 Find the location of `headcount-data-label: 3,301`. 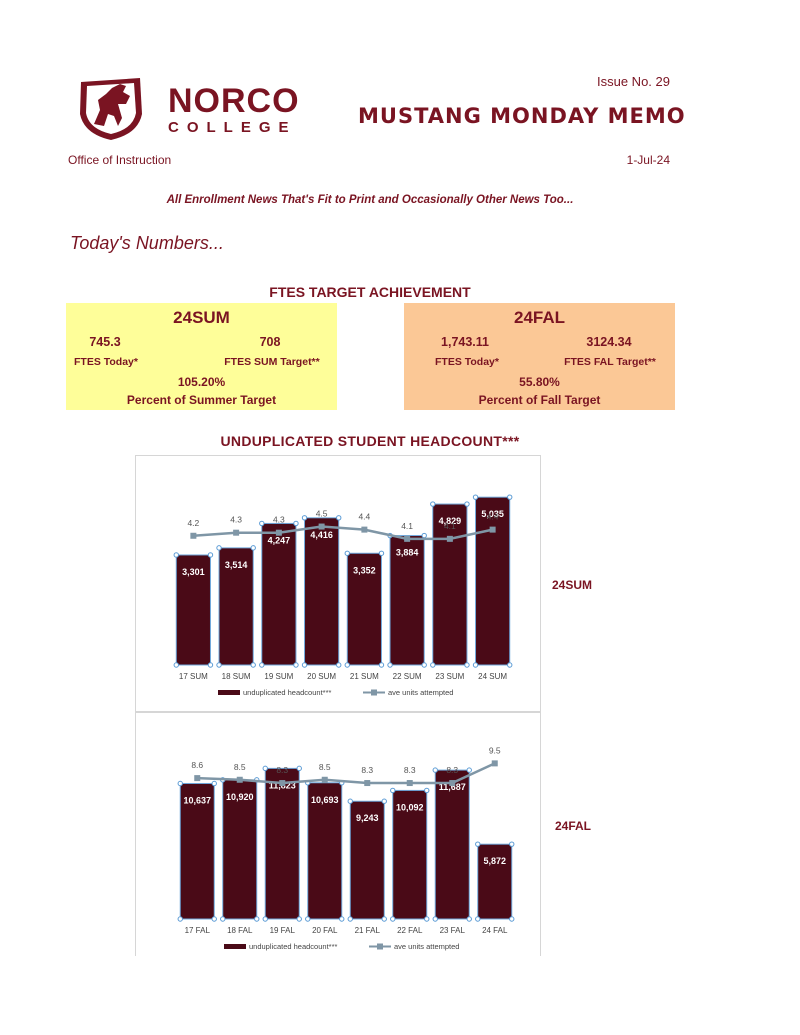

headcount-data-label: 3,301 is located at coordinates (193, 572).